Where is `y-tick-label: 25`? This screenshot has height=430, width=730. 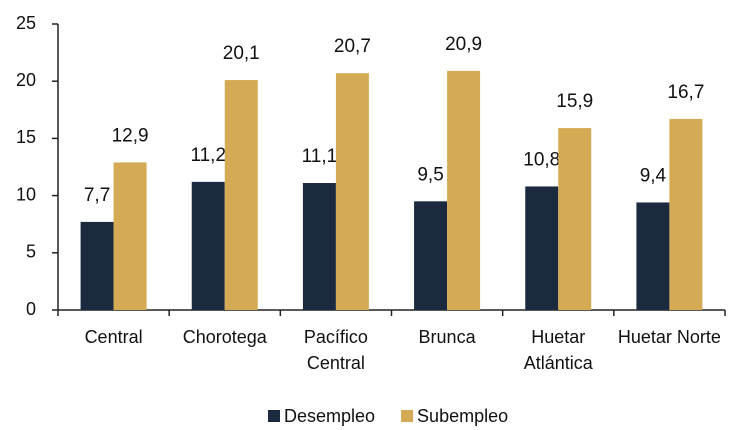
y-tick-label: 25 is located at coordinates (26, 23).